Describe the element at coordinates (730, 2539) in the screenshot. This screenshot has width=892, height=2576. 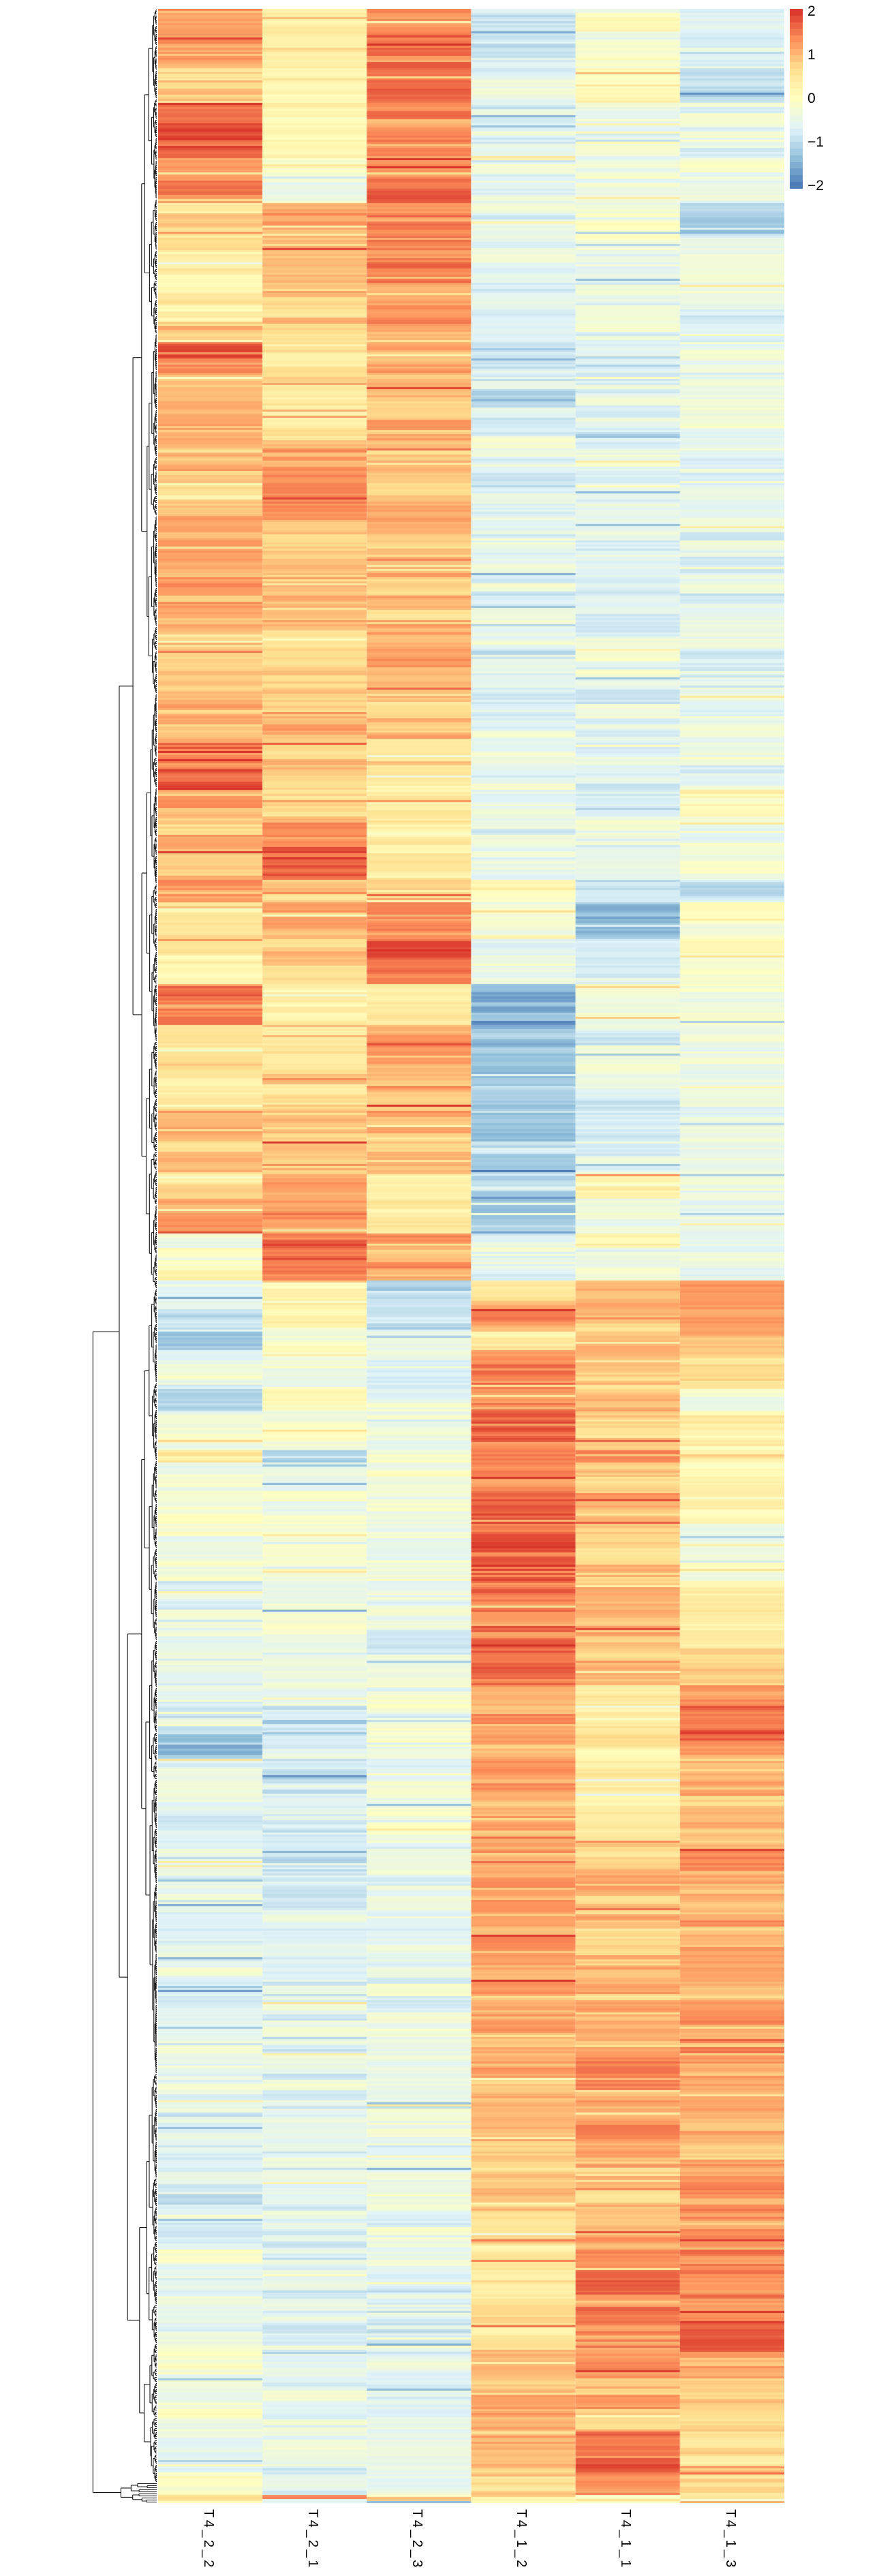
I see `column-label: T4_1_3` at that location.